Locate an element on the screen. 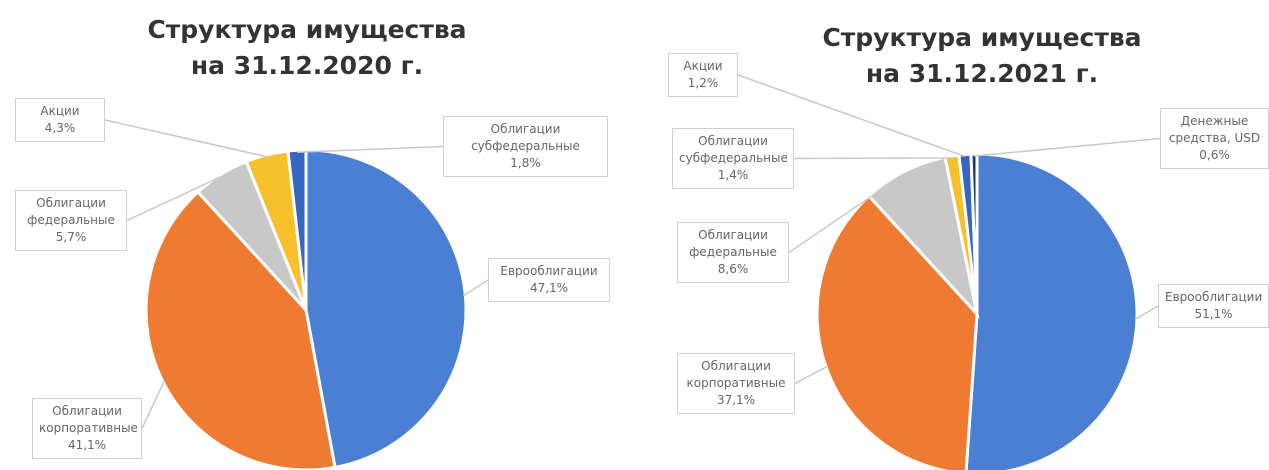 Image resolution: width=1269 pixels, height=470 pixels. data-label: Облигации корпоративные 41,1% is located at coordinates (87, 428).